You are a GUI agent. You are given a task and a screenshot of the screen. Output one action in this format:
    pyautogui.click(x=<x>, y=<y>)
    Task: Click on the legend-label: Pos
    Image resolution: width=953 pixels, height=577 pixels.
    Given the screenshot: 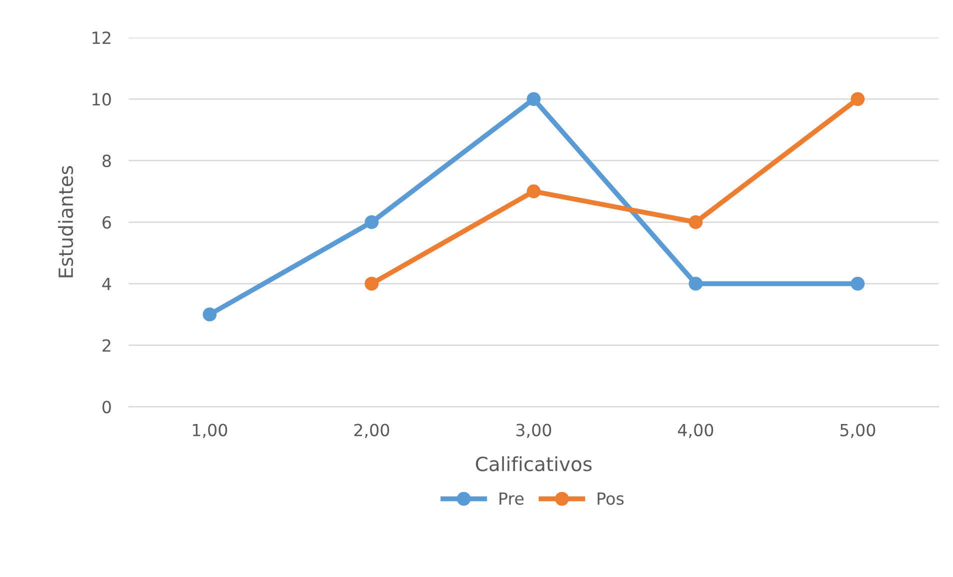 What is the action you would take?
    pyautogui.click(x=611, y=498)
    